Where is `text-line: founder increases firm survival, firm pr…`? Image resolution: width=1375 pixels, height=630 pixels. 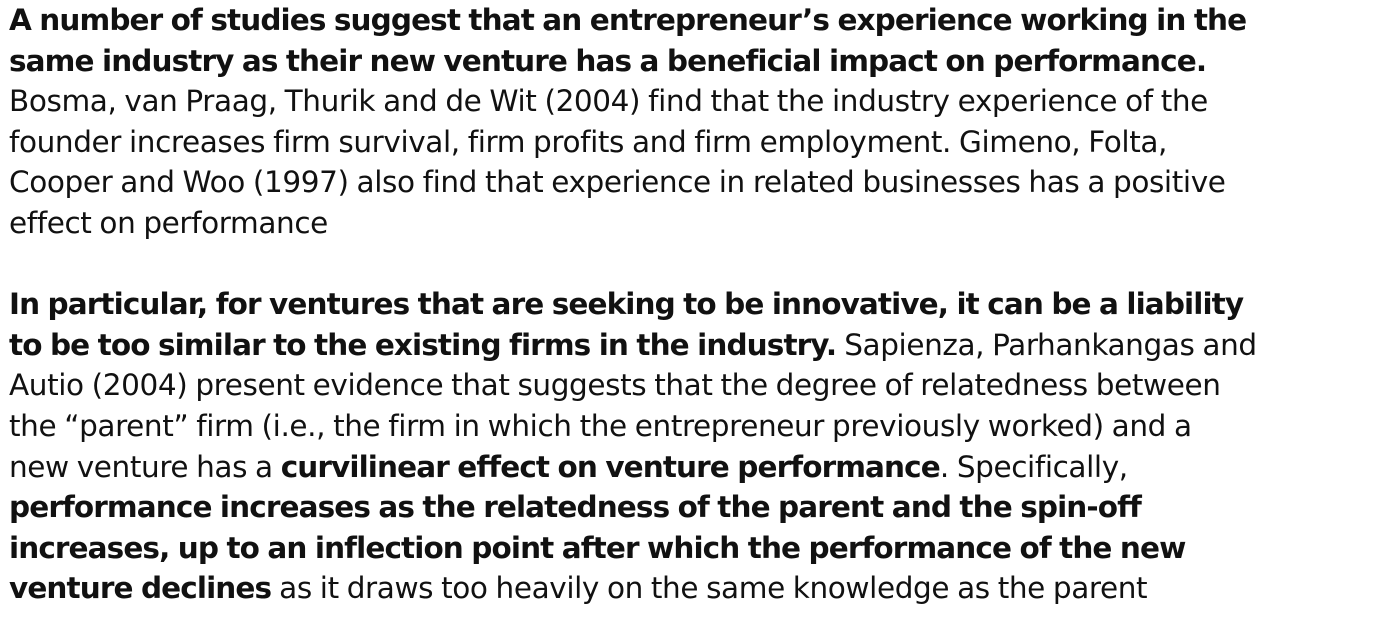 text-line: founder increases firm survival, firm pr… is located at coordinates (689, 142).